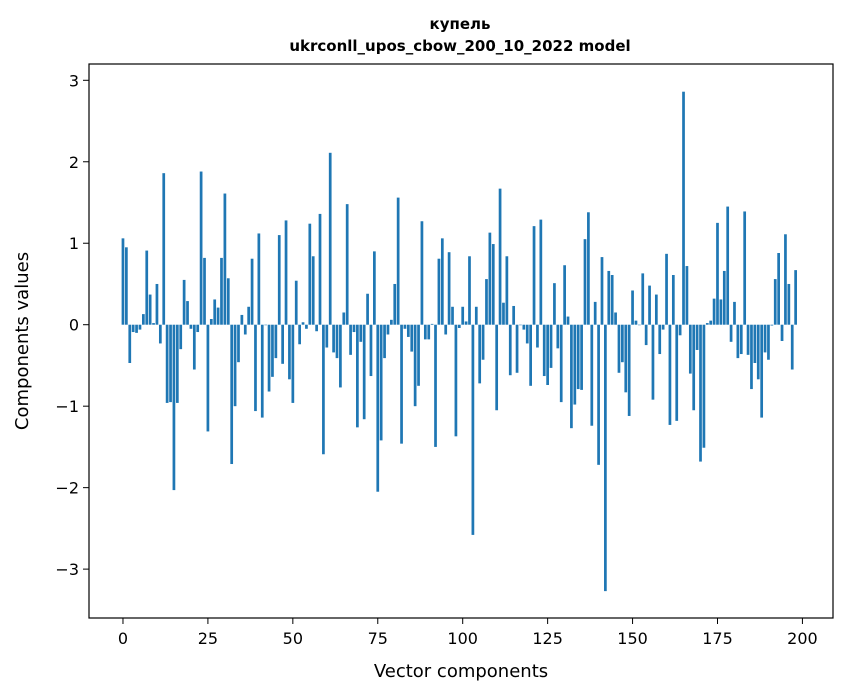  What do you see at coordinates (72, 325) in the screenshot?
I see `y-axis-ticks: −3 −2 −1 0 1 2 3` at bounding box center [72, 325].